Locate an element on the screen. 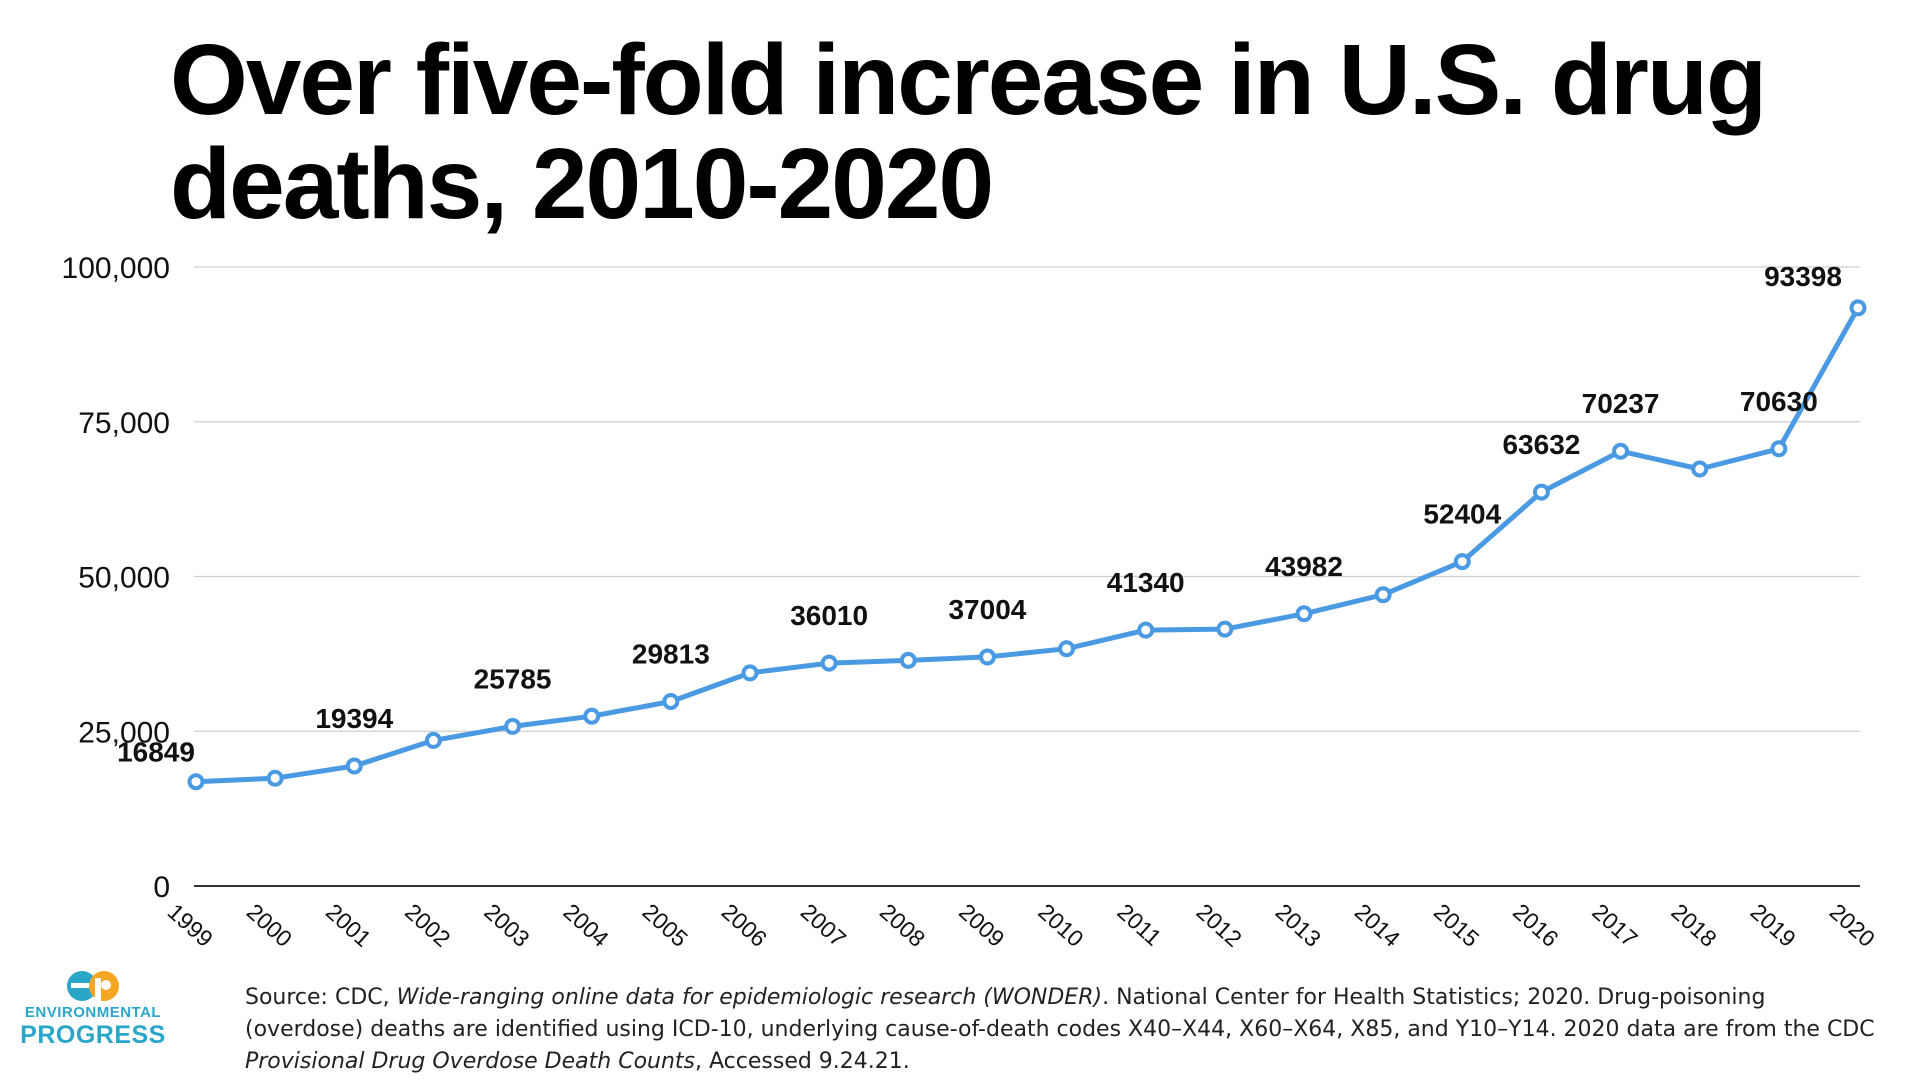  x-tick-label: 2005 is located at coordinates (665, 925).